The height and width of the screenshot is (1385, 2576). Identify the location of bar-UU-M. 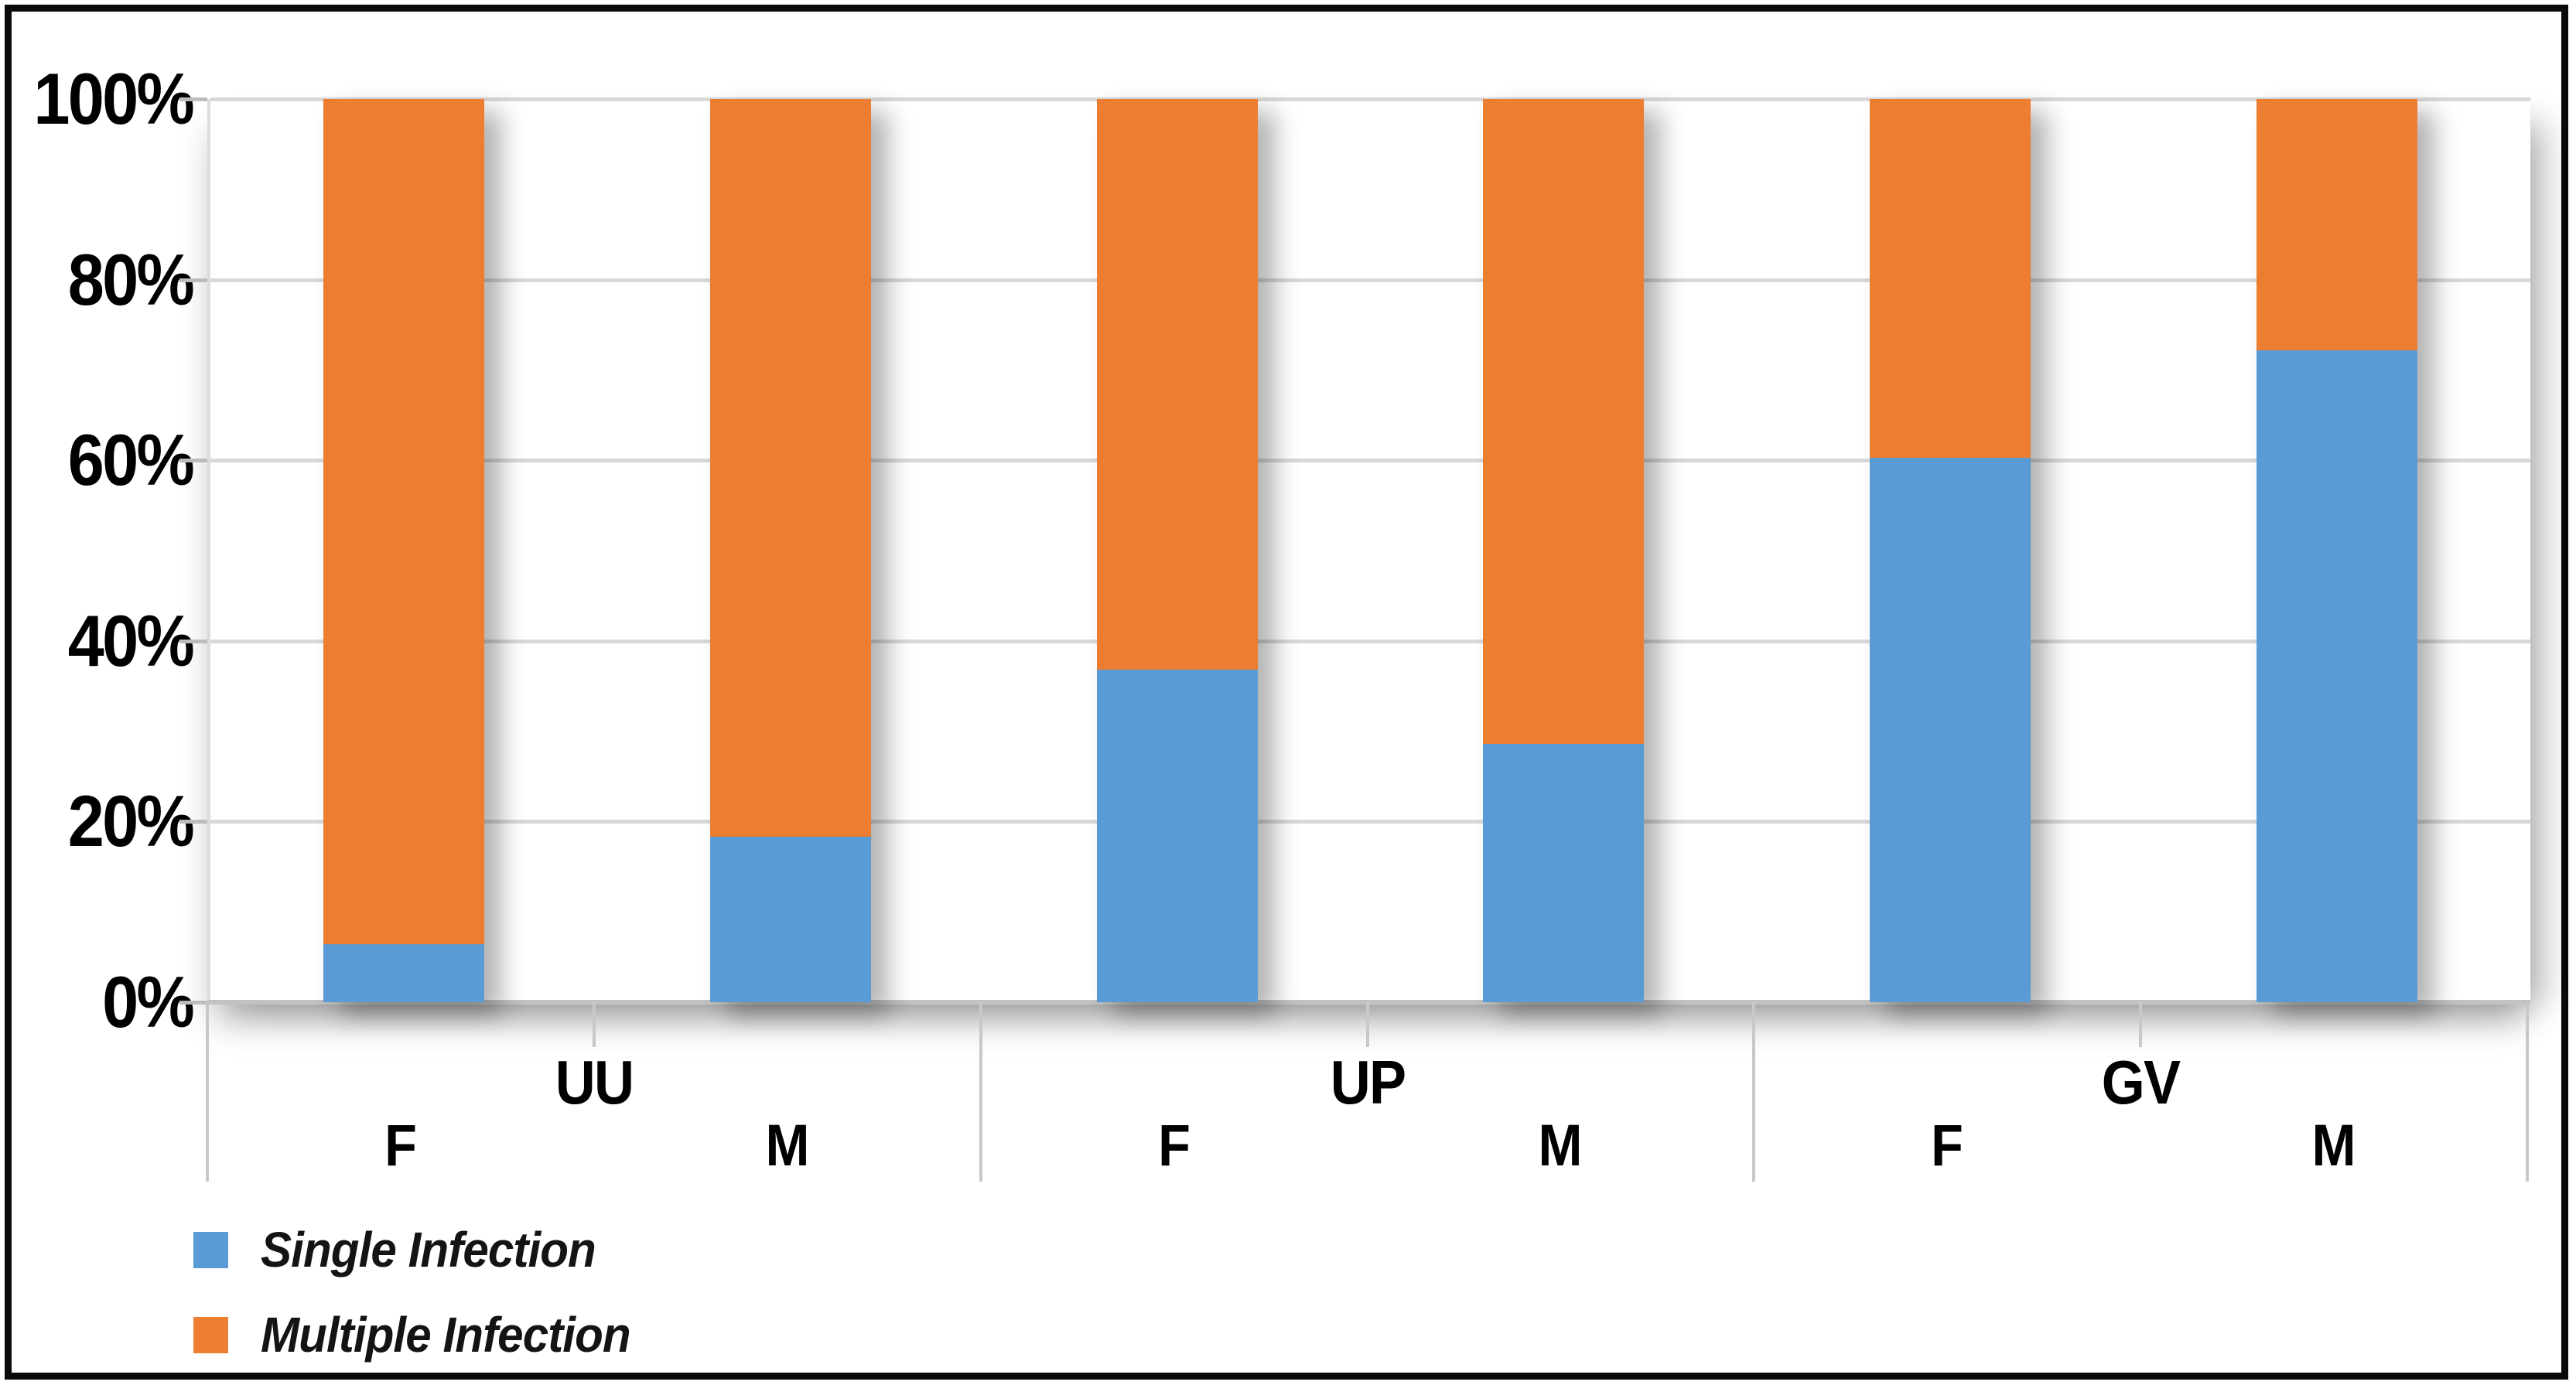
(790, 550).